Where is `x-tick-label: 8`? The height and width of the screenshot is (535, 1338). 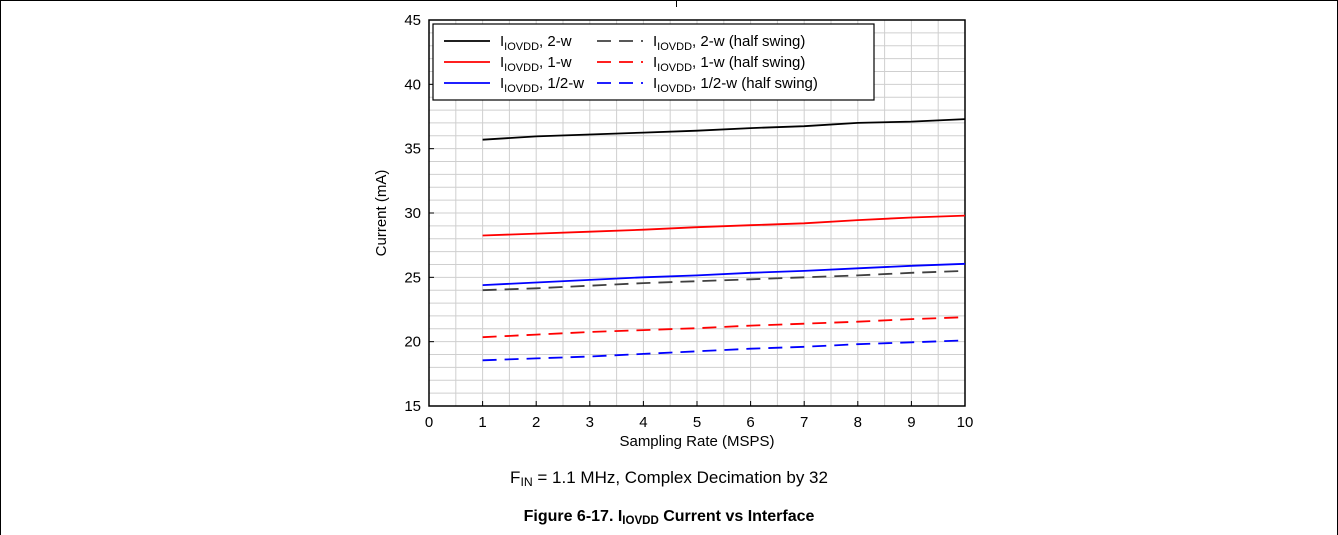 x-tick-label: 8 is located at coordinates (858, 422).